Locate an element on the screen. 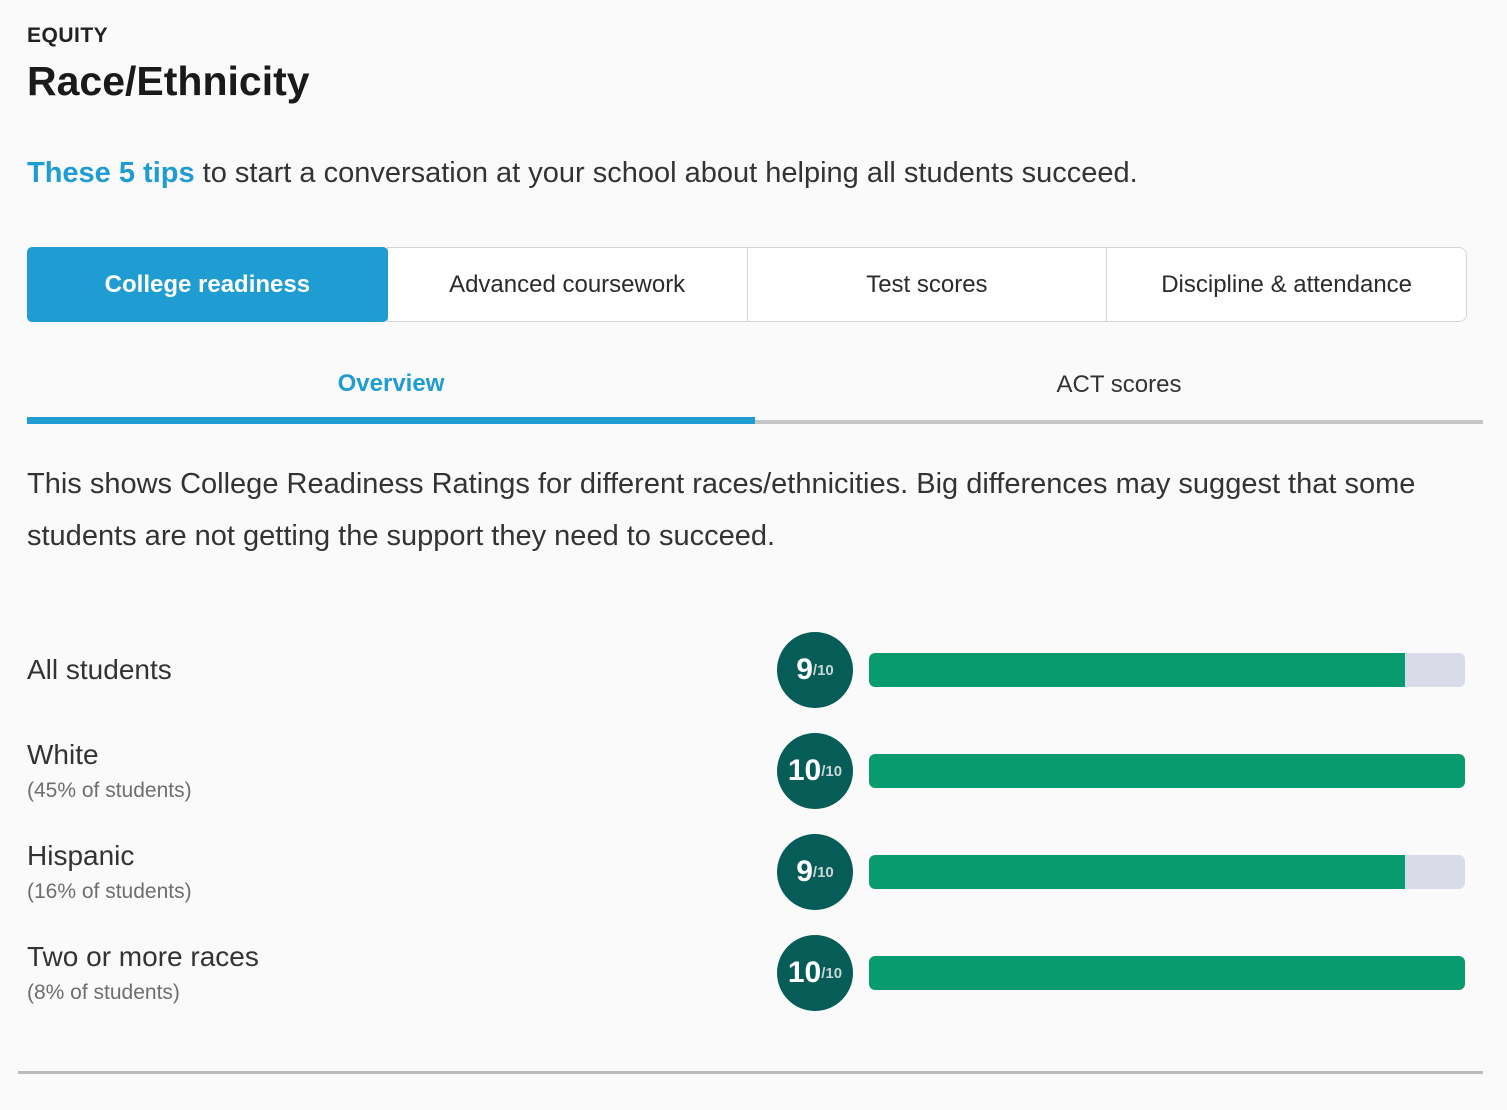 The image size is (1507, 1110). five-tips-link: These 5 tips is located at coordinates (111, 173).